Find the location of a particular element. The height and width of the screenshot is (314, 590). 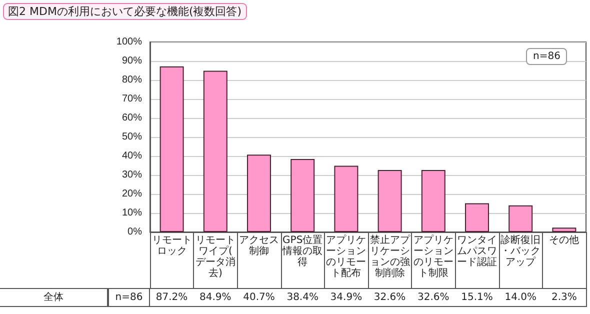

data-label: 84.9% is located at coordinates (216, 297).